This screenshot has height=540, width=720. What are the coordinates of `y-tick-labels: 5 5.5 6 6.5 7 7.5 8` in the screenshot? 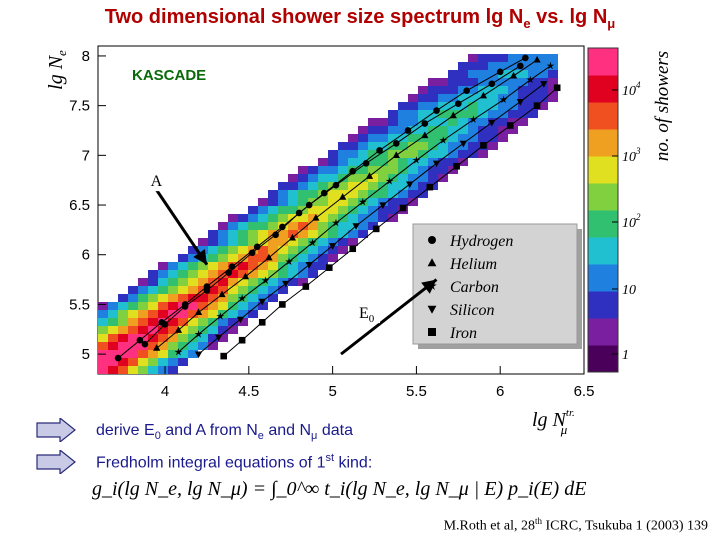 It's located at (79, 205).